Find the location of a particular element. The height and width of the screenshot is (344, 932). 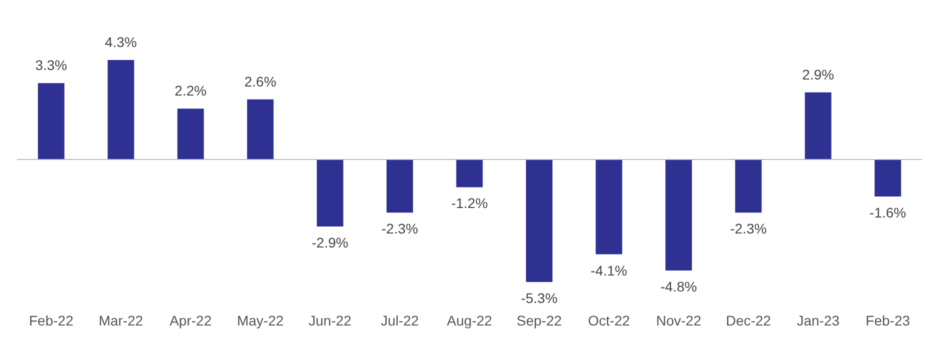

data-label: 2.9% is located at coordinates (818, 74).